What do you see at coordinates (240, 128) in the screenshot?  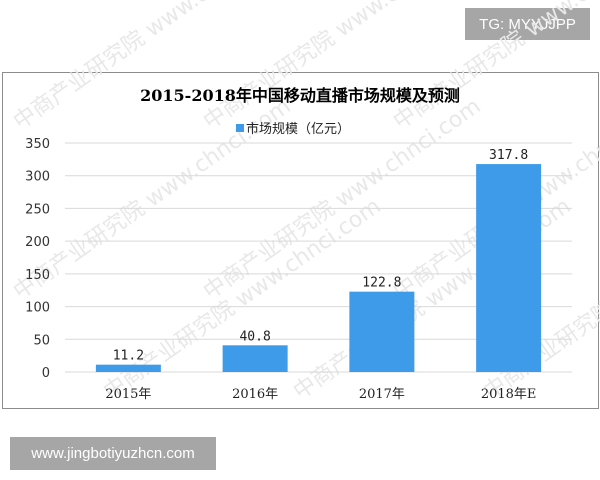 I see `legend-swatch` at bounding box center [240, 128].